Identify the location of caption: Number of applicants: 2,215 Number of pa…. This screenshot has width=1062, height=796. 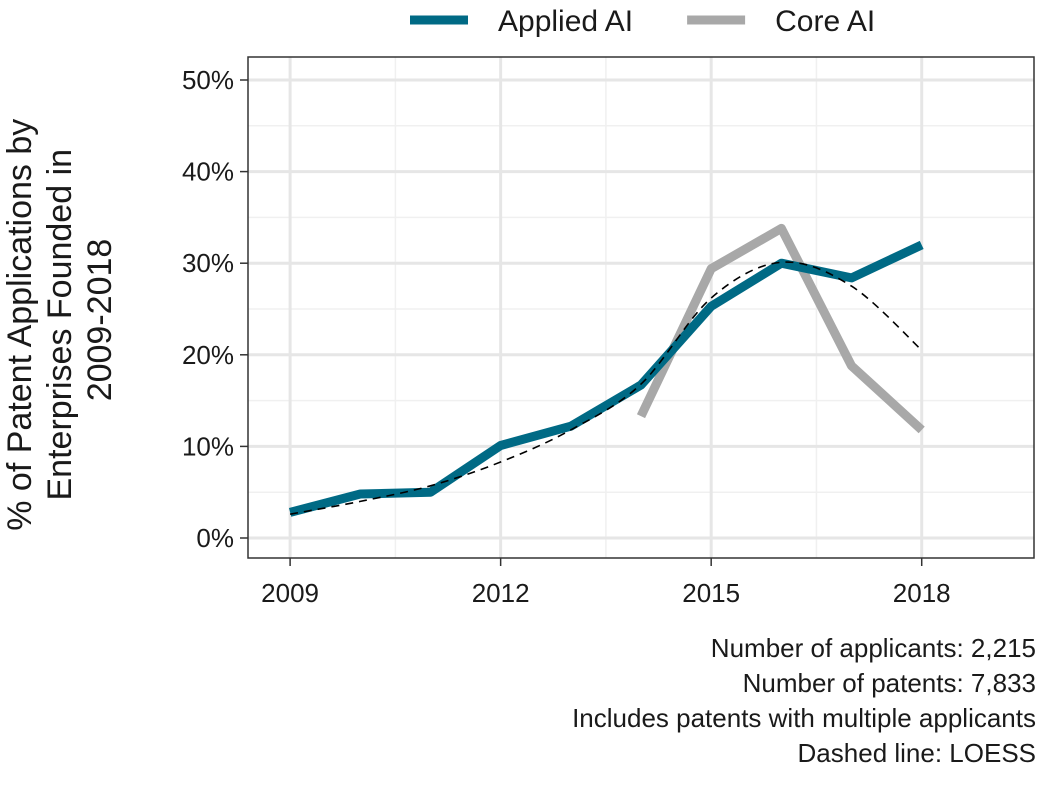
(804, 700).